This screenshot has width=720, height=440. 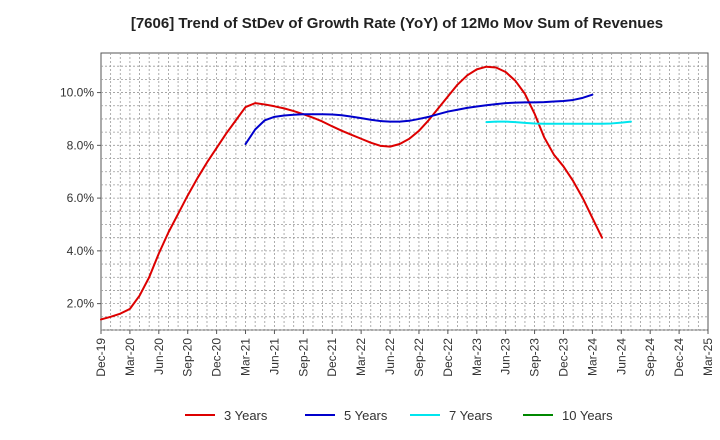 I want to click on y-axis: 2.0% 4.0% 6.0% 8.0% 10.0%, so click(x=80, y=198).